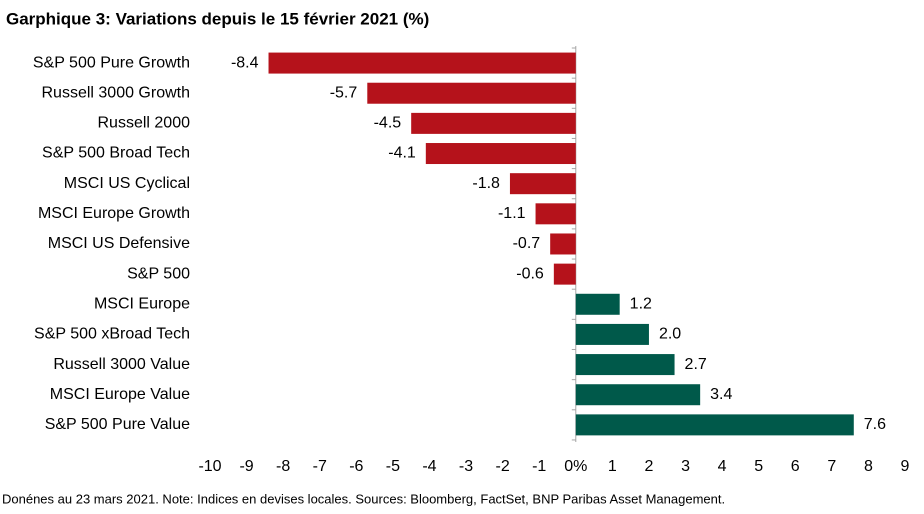  What do you see at coordinates (388, 123) in the screenshot?
I see `value-label: -4.5` at bounding box center [388, 123].